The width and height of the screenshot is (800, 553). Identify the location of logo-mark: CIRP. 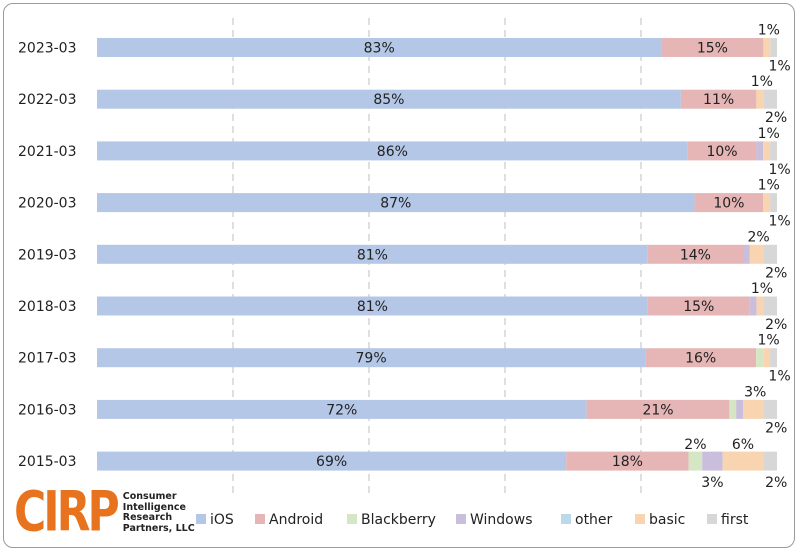
(67, 512).